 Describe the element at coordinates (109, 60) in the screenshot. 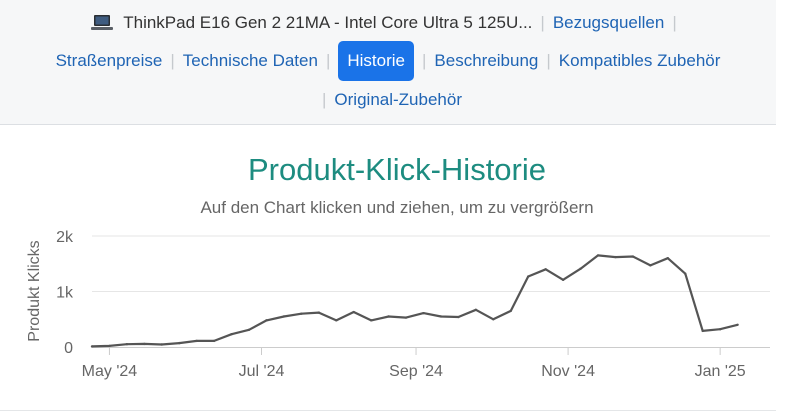

I see `tab-prices: Straßenpreise` at that location.